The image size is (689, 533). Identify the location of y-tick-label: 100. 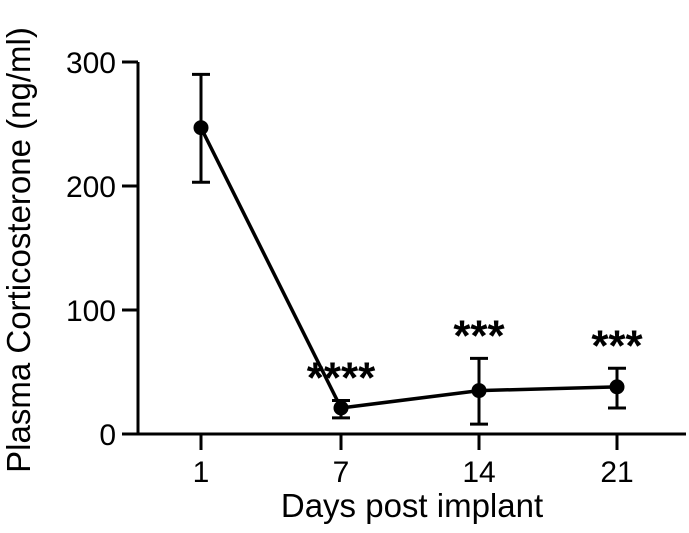
(91, 311).